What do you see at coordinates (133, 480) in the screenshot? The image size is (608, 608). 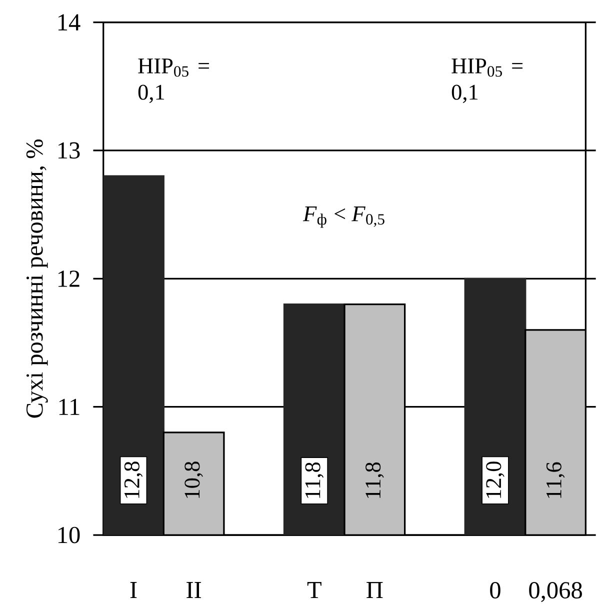 I see `data-label: 12,8` at bounding box center [133, 480].